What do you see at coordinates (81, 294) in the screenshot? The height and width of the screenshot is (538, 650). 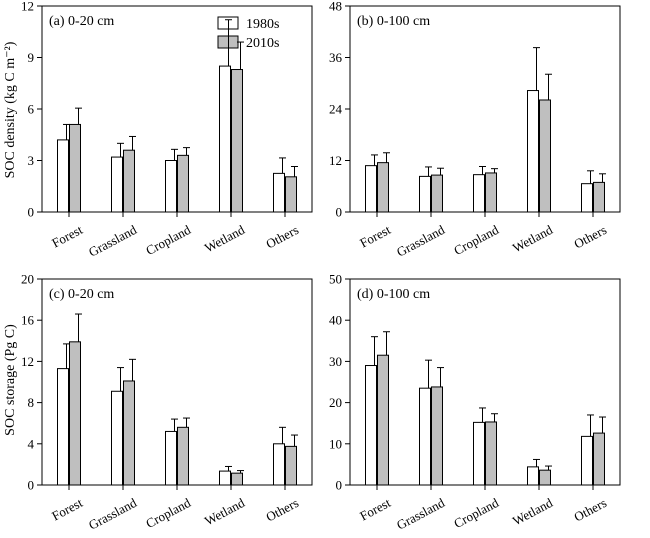 I see `panel-title: (c) 0-20 cm` at bounding box center [81, 294].